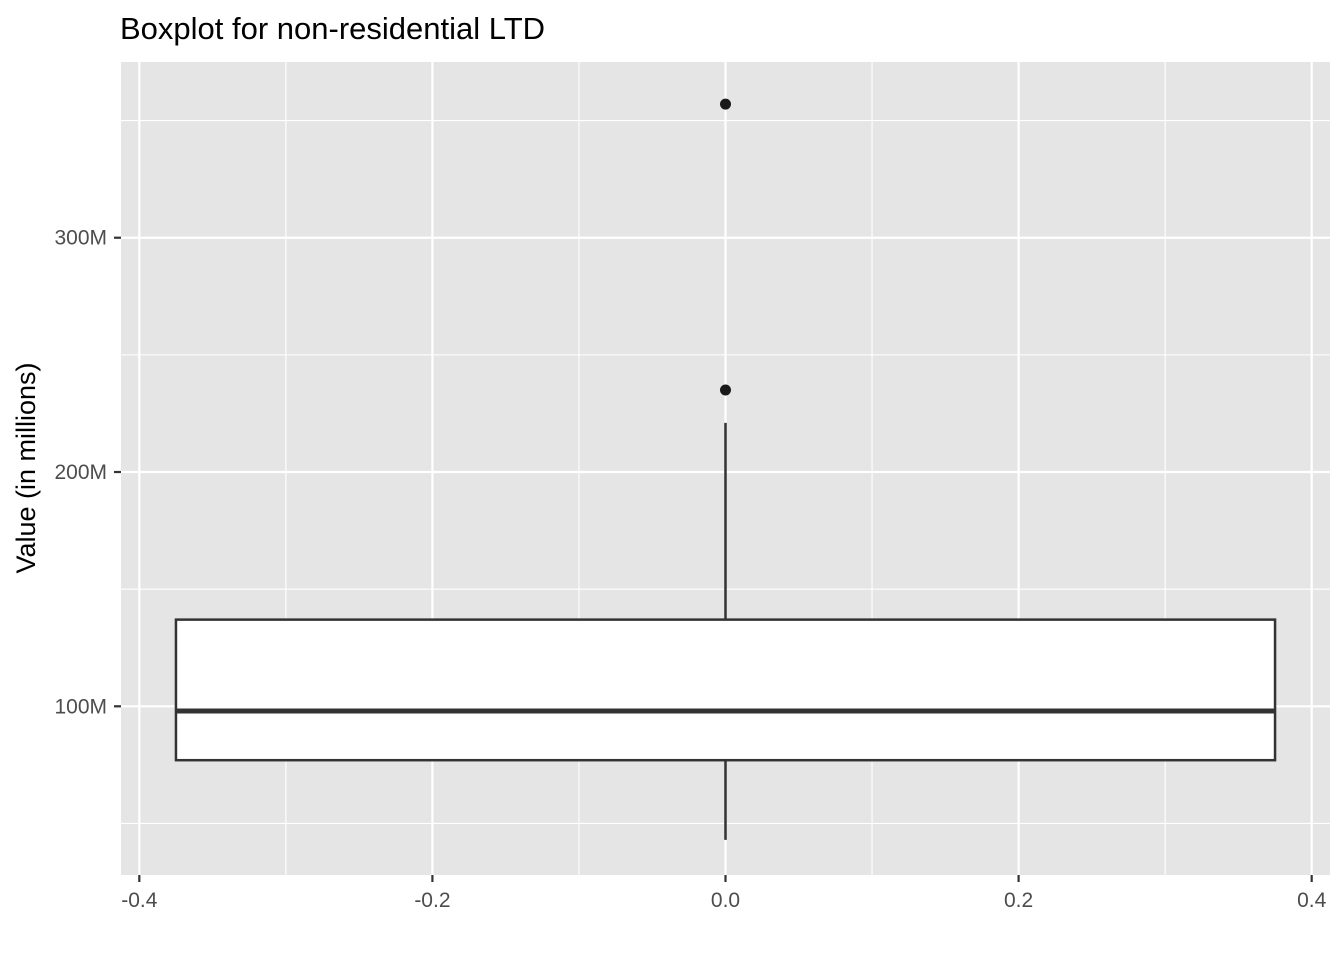 The height and width of the screenshot is (960, 1344). What do you see at coordinates (1312, 900) in the screenshot?
I see `x-tick-label: 0.4` at bounding box center [1312, 900].